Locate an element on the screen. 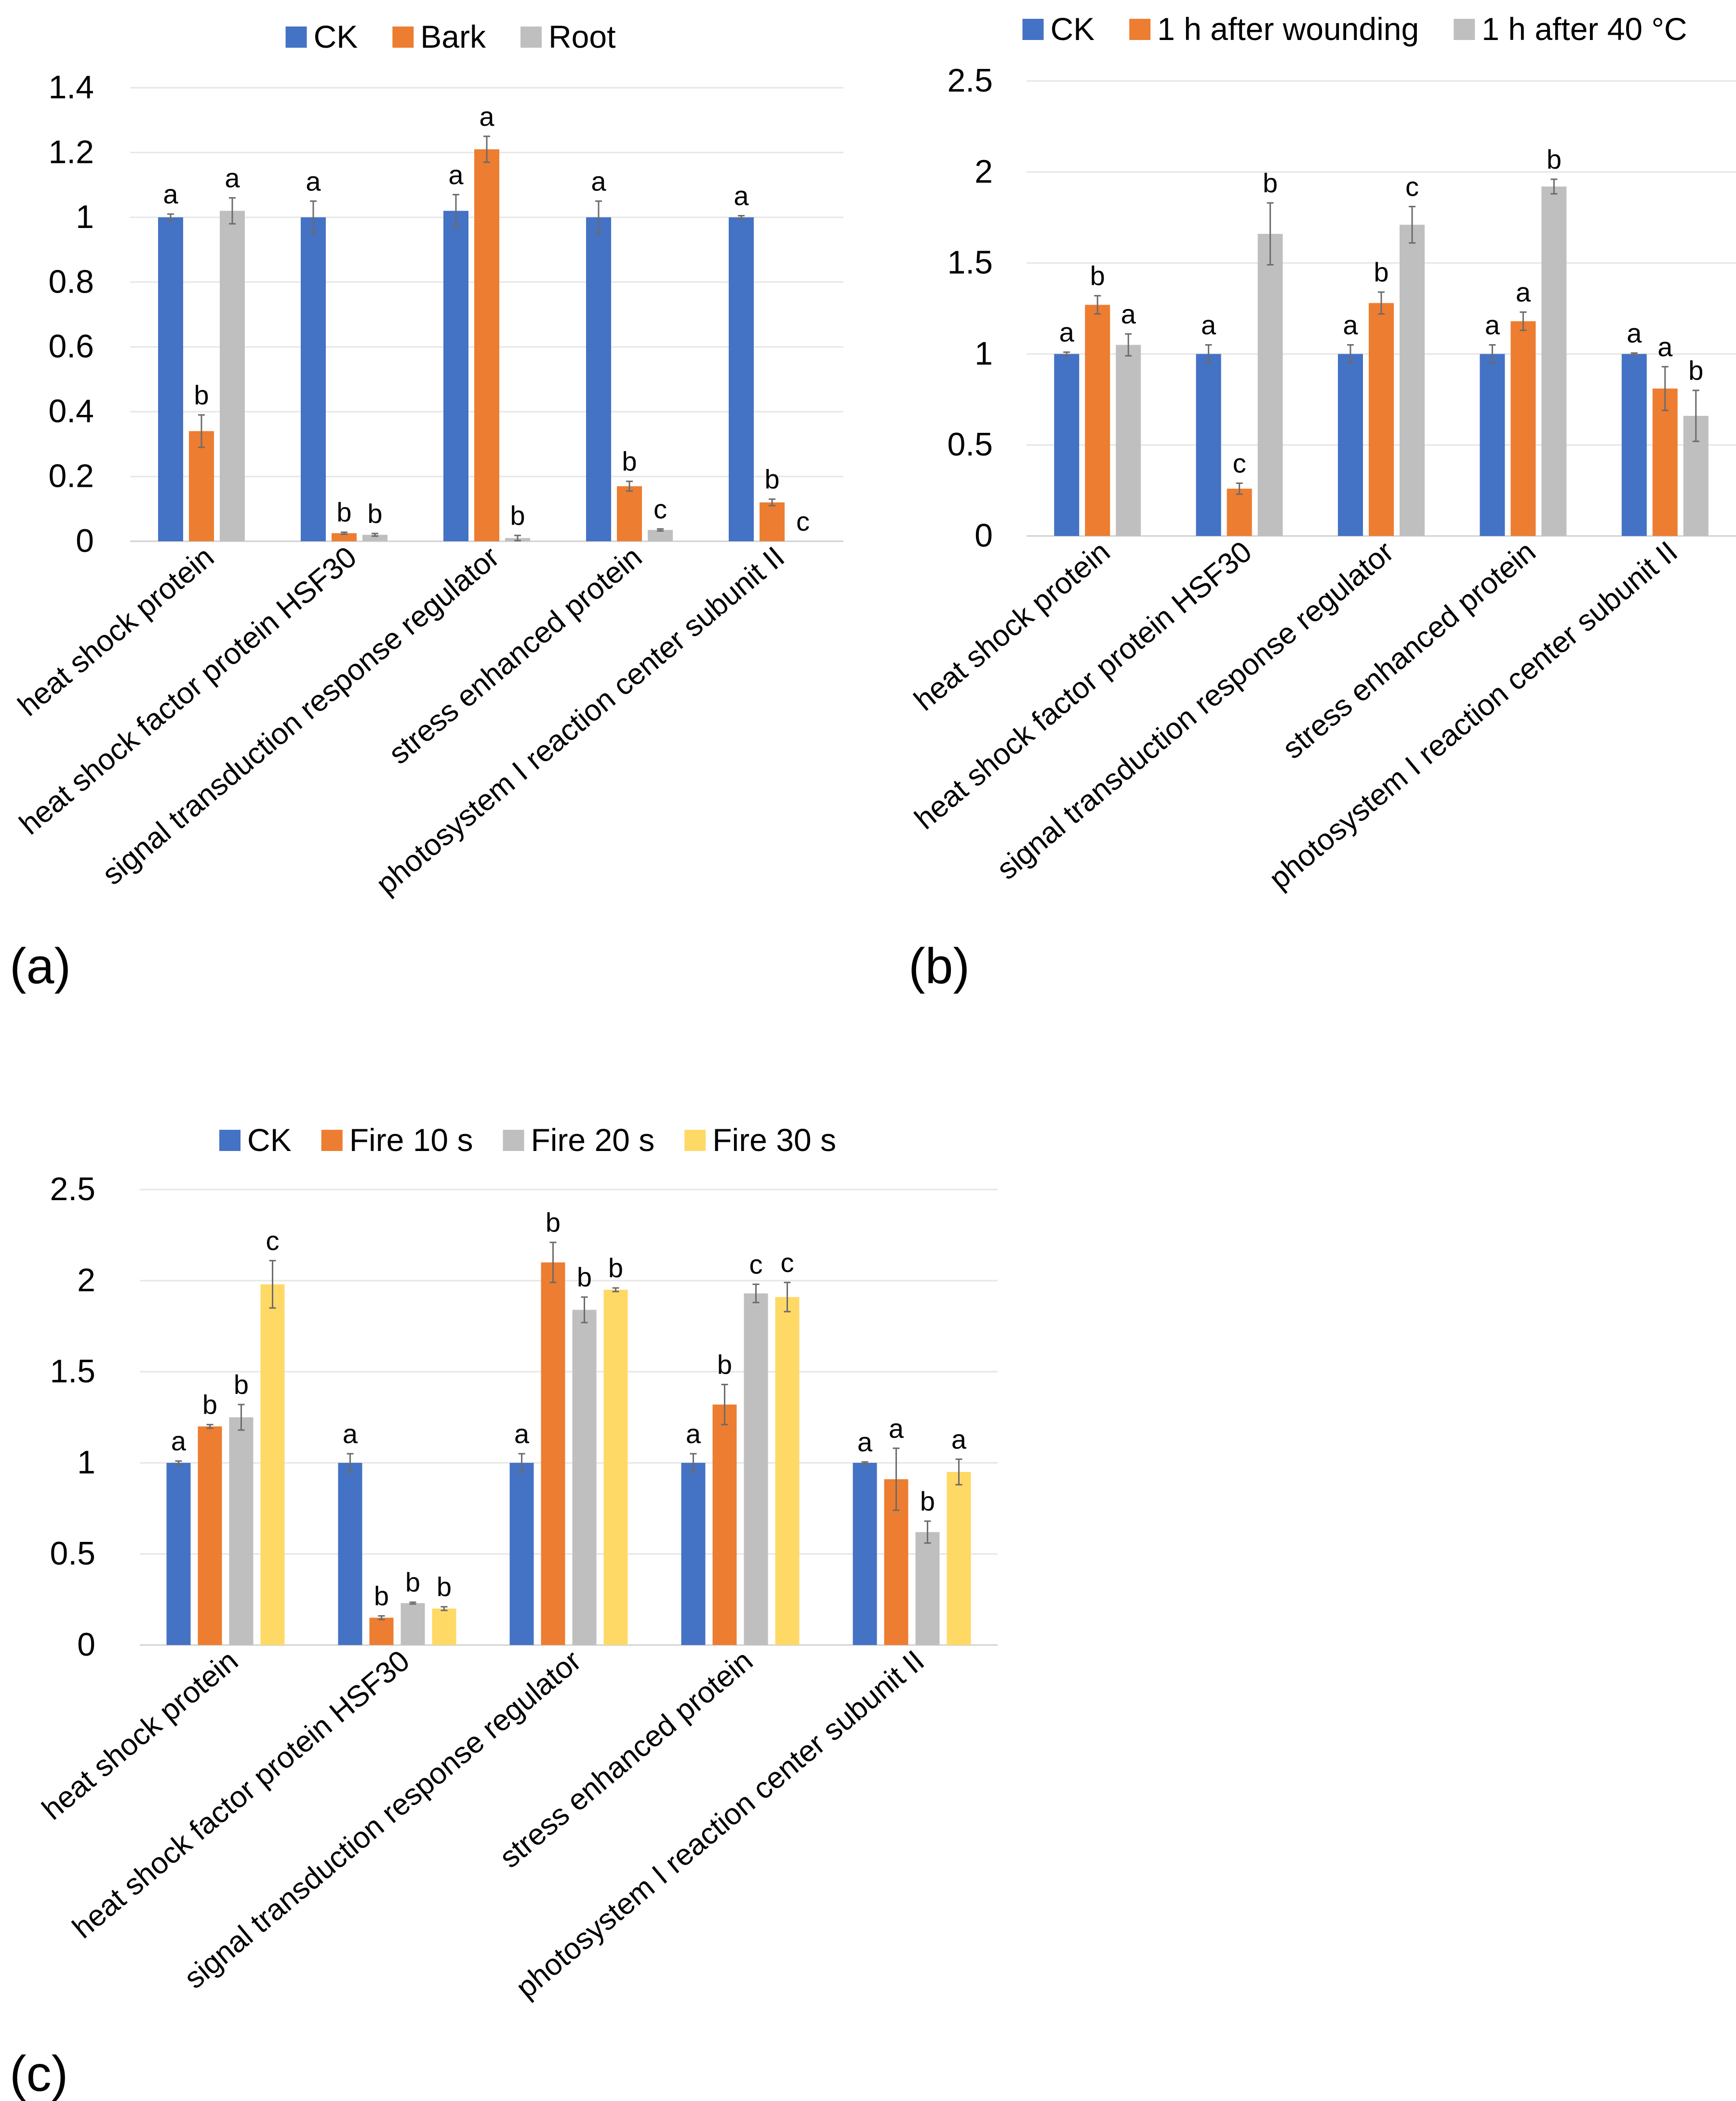 The height and width of the screenshot is (2101, 1736). legend: CK 1 h after wounding 1 h after 40 °C is located at coordinates (1355, 29).